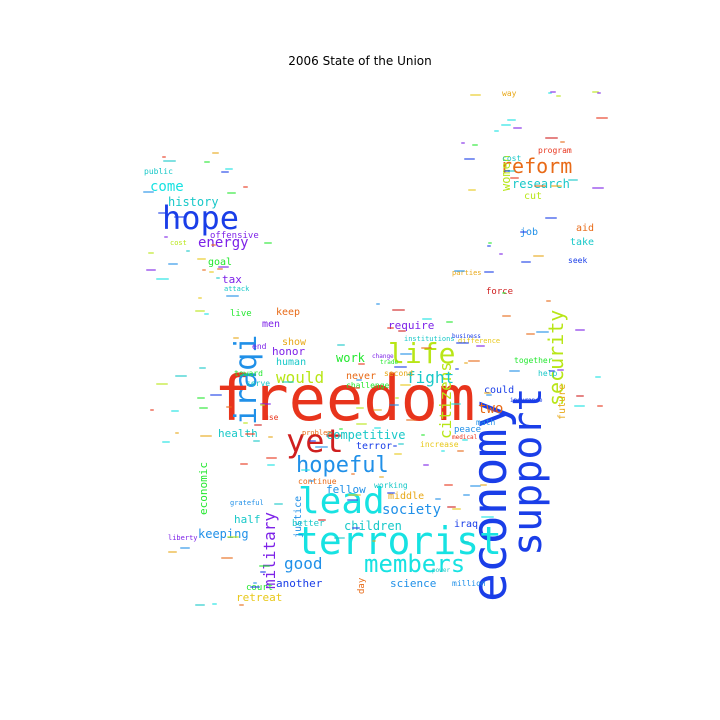 This screenshot has height=720, width=720. I want to click on word-men-46: men, so click(271, 324).